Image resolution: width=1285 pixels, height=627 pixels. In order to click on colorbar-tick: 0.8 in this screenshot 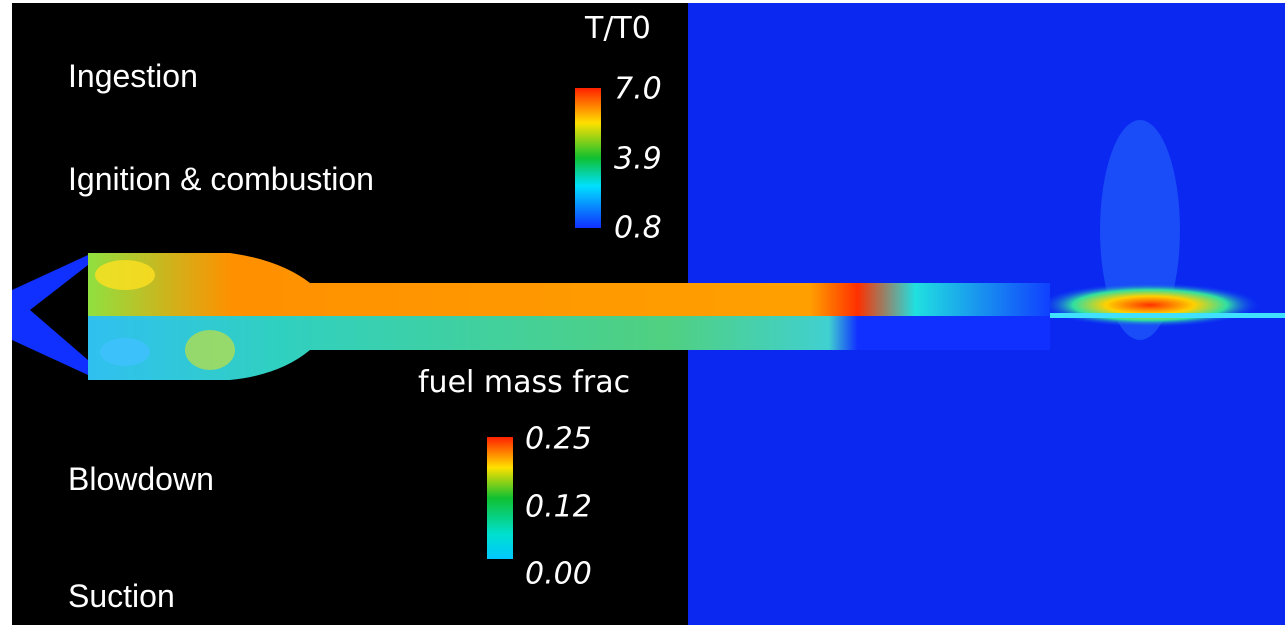, I will do `click(638, 228)`.